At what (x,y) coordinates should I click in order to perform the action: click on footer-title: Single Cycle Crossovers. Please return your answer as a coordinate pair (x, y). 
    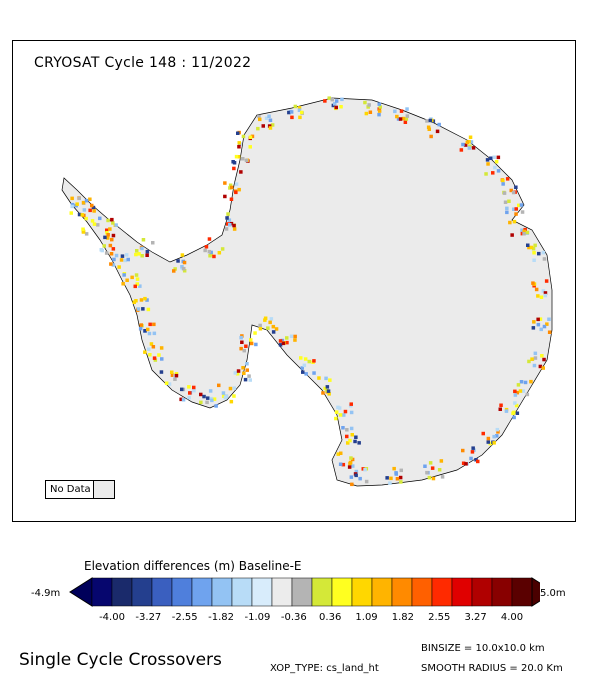
    Looking at the image, I should click on (120, 660).